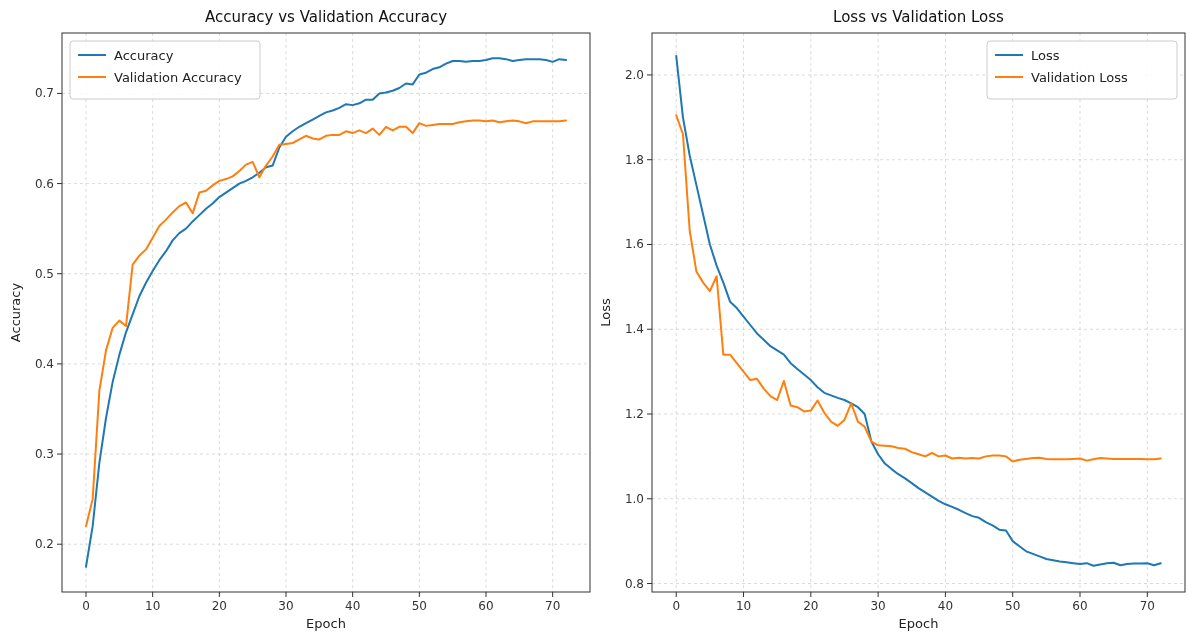  Describe the element at coordinates (326, 17) in the screenshot. I see `chart-title: Accuracy vs Validation Accuracy` at that location.